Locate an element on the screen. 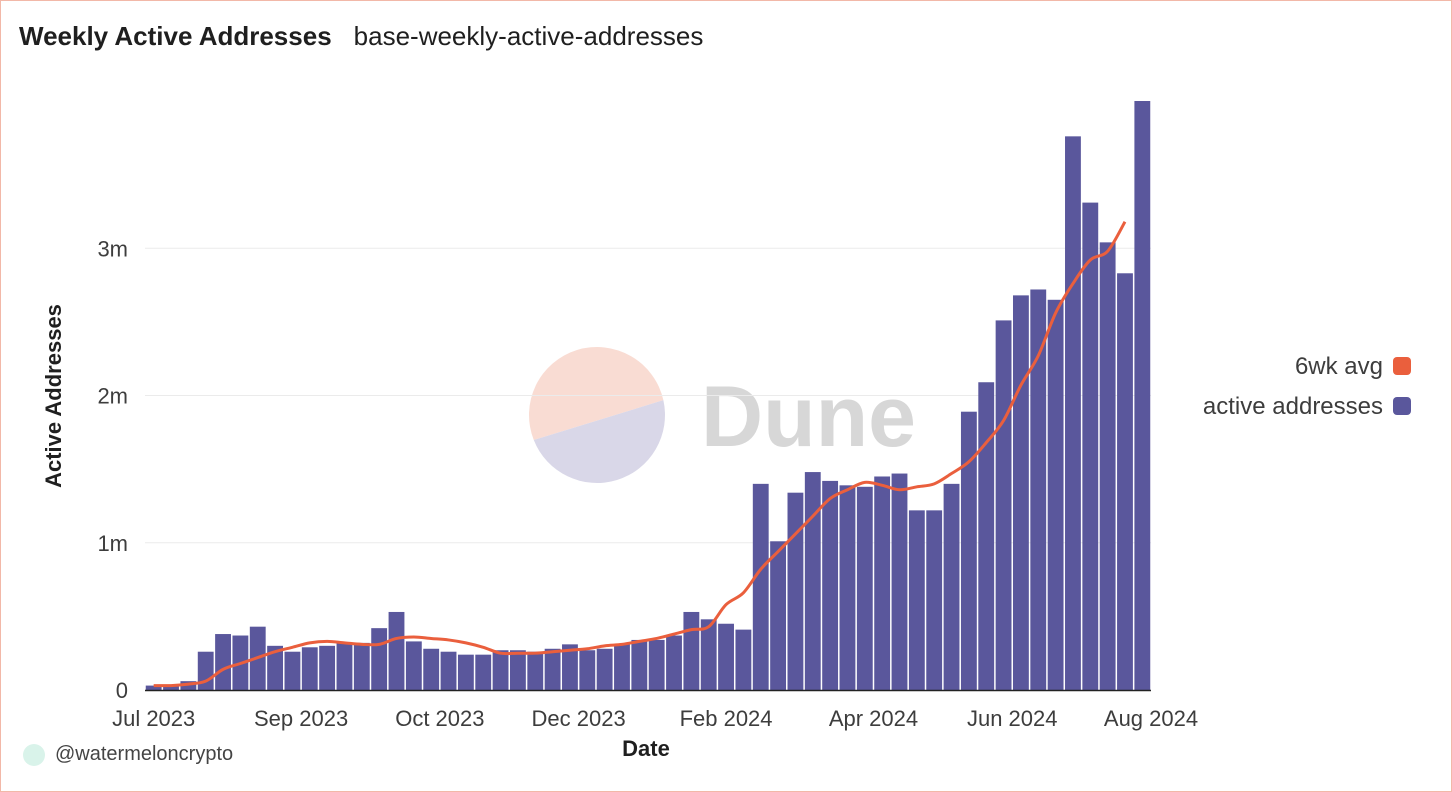 Image resolution: width=1452 pixels, height=792 pixels. x-tick-label: Apr 2024 is located at coordinates (873, 718).